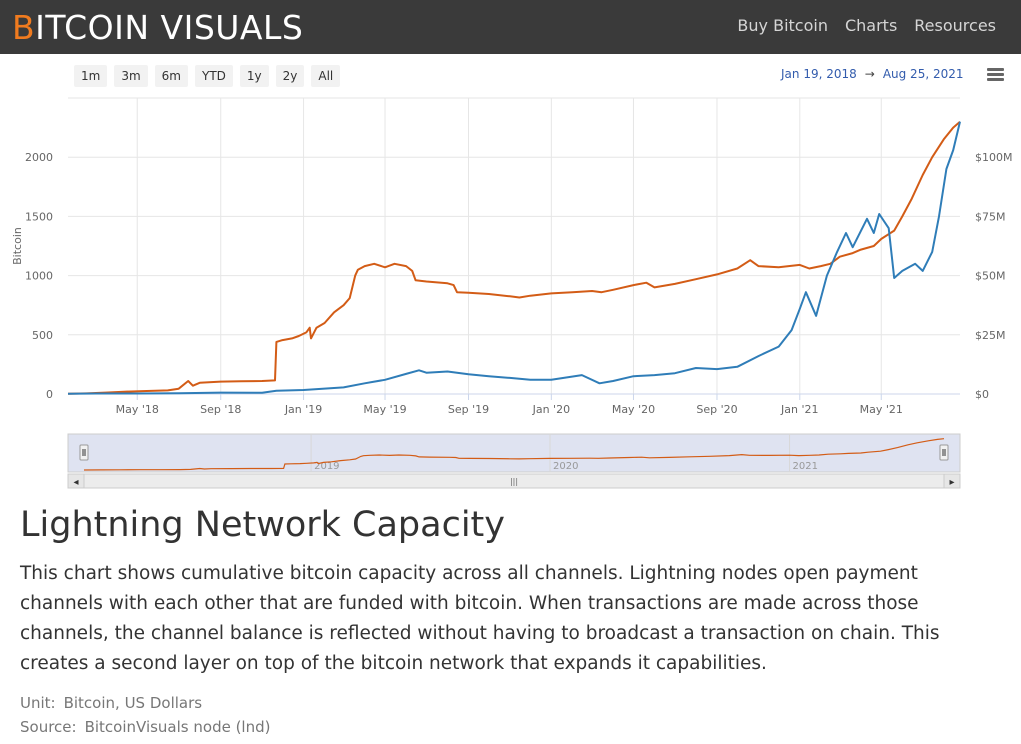  What do you see at coordinates (468, 409) in the screenshot?
I see `x-tick-label: Sep '19` at bounding box center [468, 409].